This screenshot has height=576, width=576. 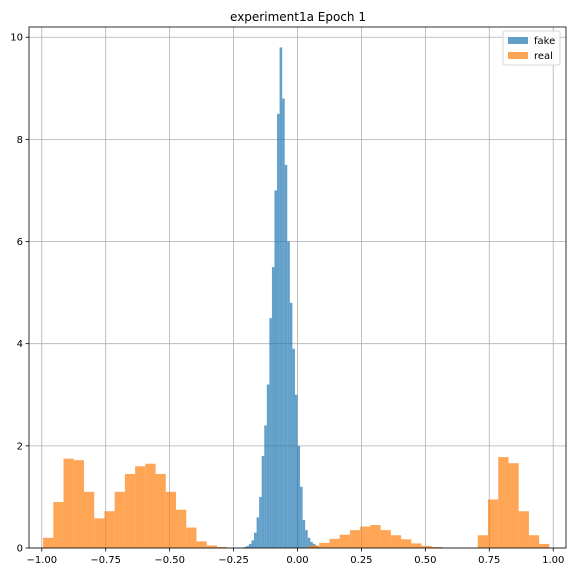 I want to click on y-tick-label: 2, so click(x=20, y=446).